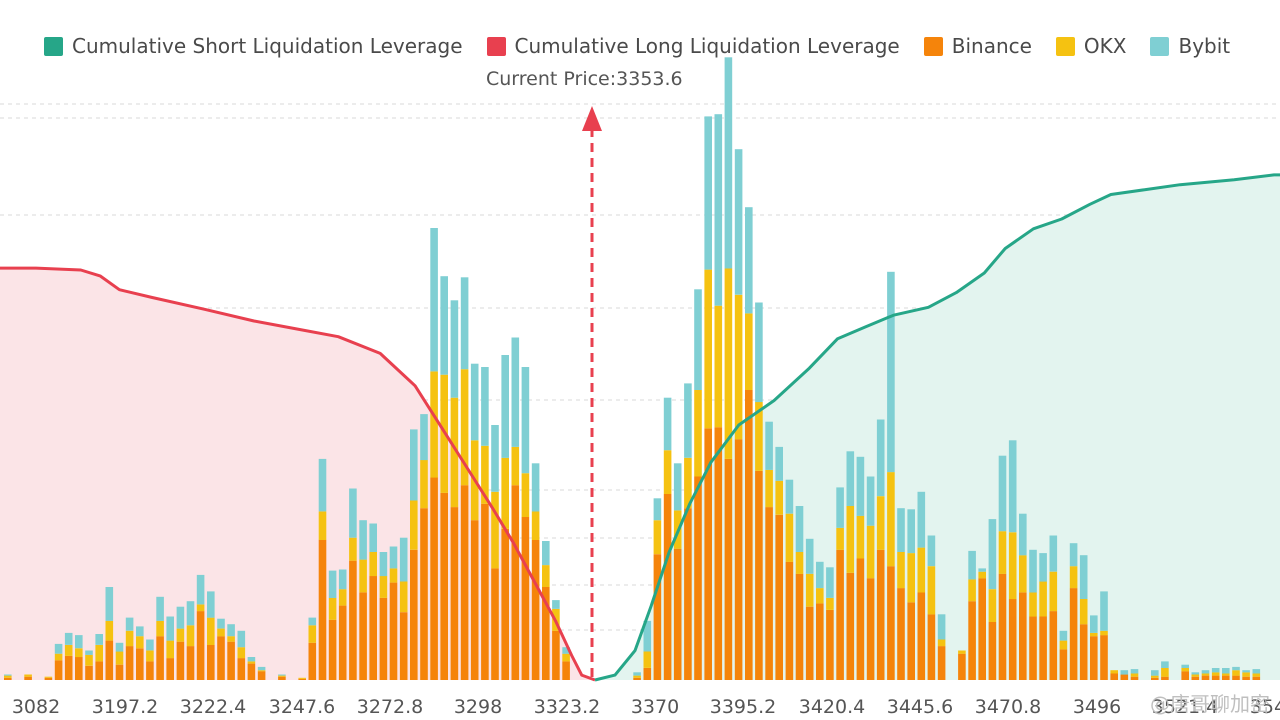 The width and height of the screenshot is (1280, 720). What do you see at coordinates (567, 707) in the screenshot?
I see `x-tick-label: 3323.2` at bounding box center [567, 707].